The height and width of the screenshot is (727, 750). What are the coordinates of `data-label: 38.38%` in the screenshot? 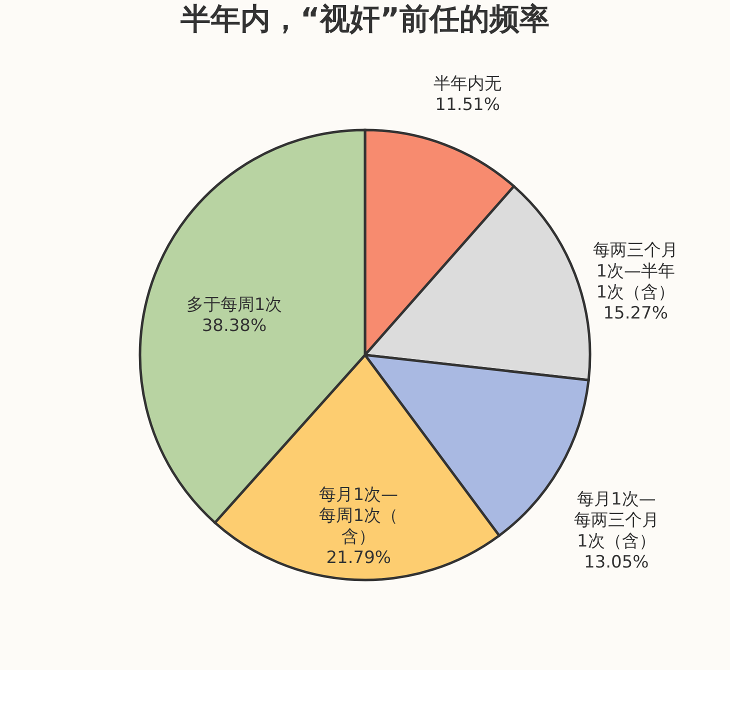 It's located at (234, 326).